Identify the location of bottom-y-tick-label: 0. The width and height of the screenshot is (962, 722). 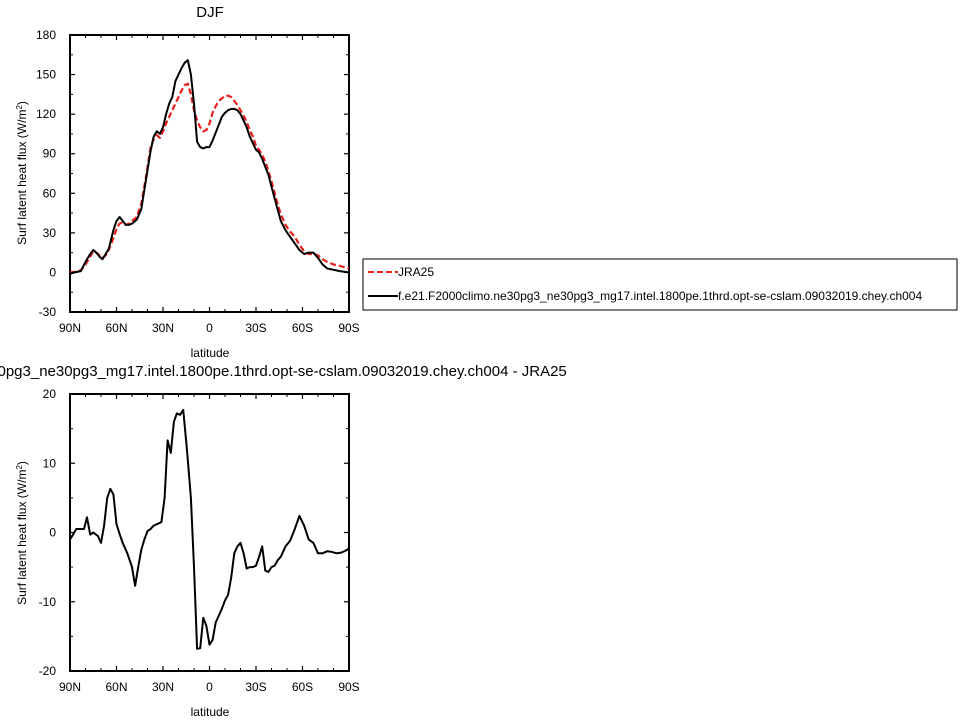
(52, 533).